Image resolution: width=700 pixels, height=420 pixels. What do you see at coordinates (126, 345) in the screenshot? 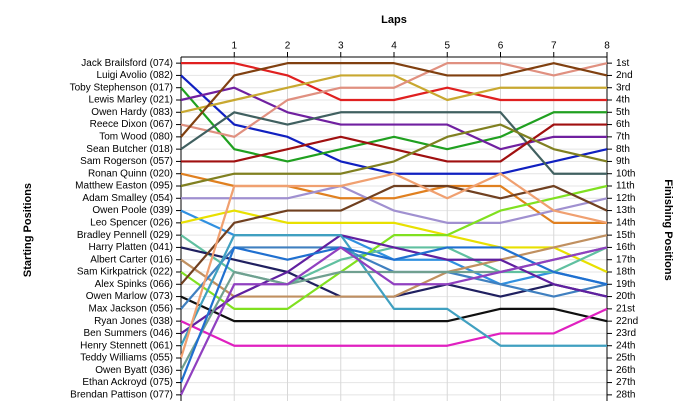
I see `y-tick-label: Henry Stennett (061)` at bounding box center [126, 345].